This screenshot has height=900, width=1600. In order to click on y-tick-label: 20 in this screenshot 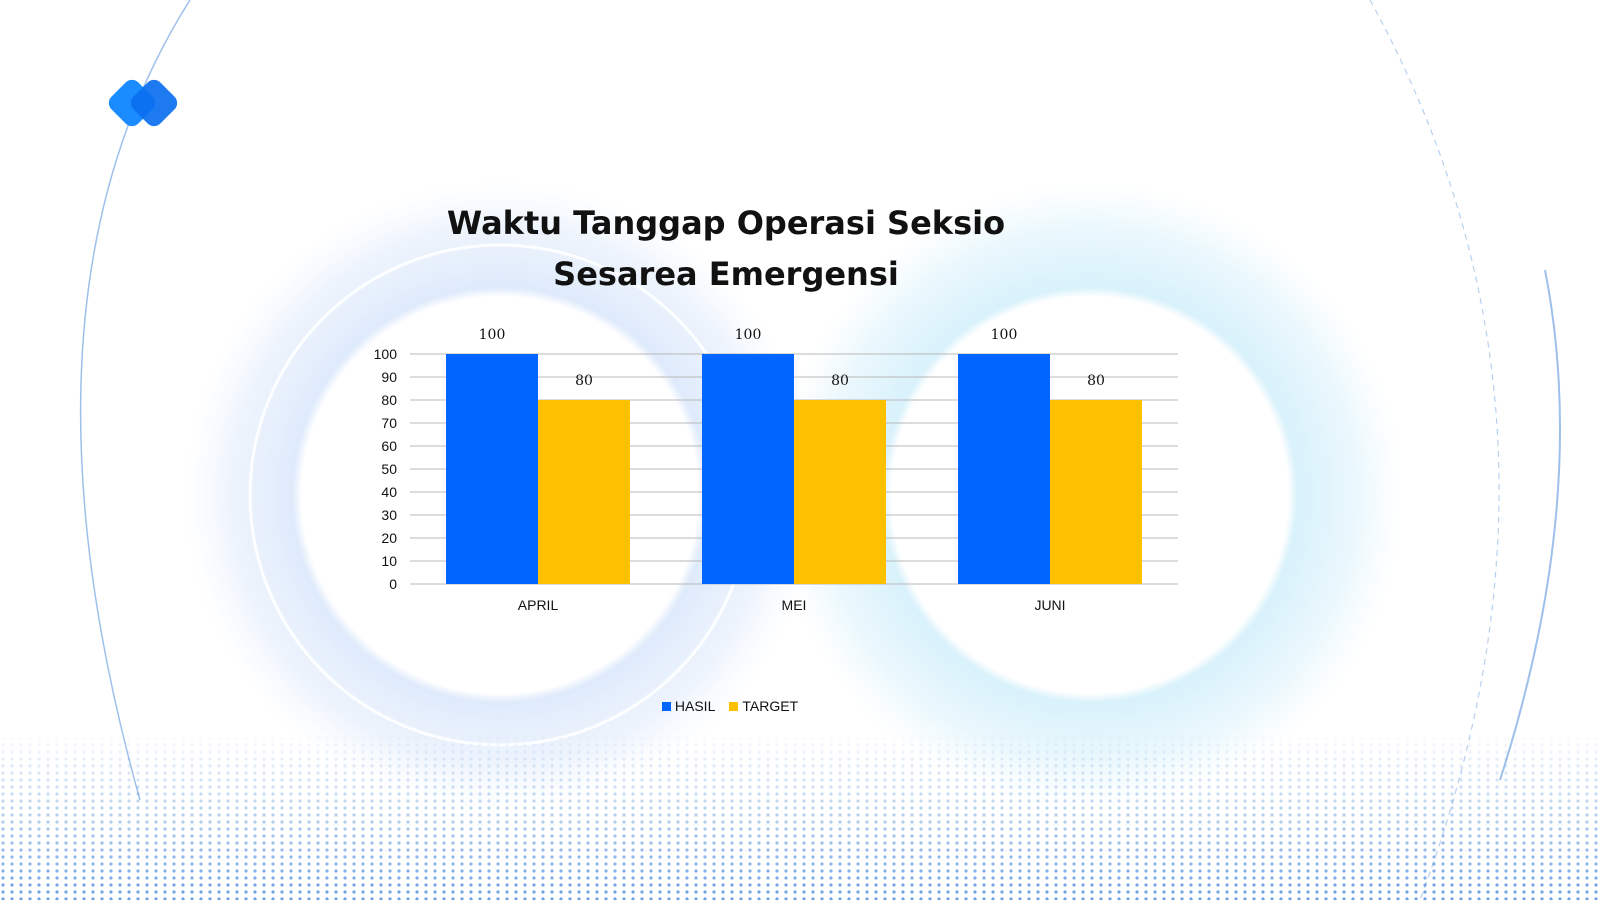, I will do `click(389, 538)`.